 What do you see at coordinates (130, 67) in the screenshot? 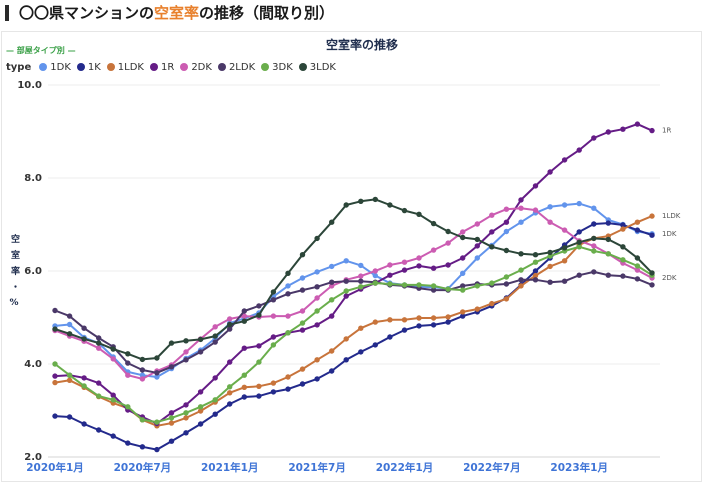
I see `legend-label: 1LDK` at bounding box center [130, 67].